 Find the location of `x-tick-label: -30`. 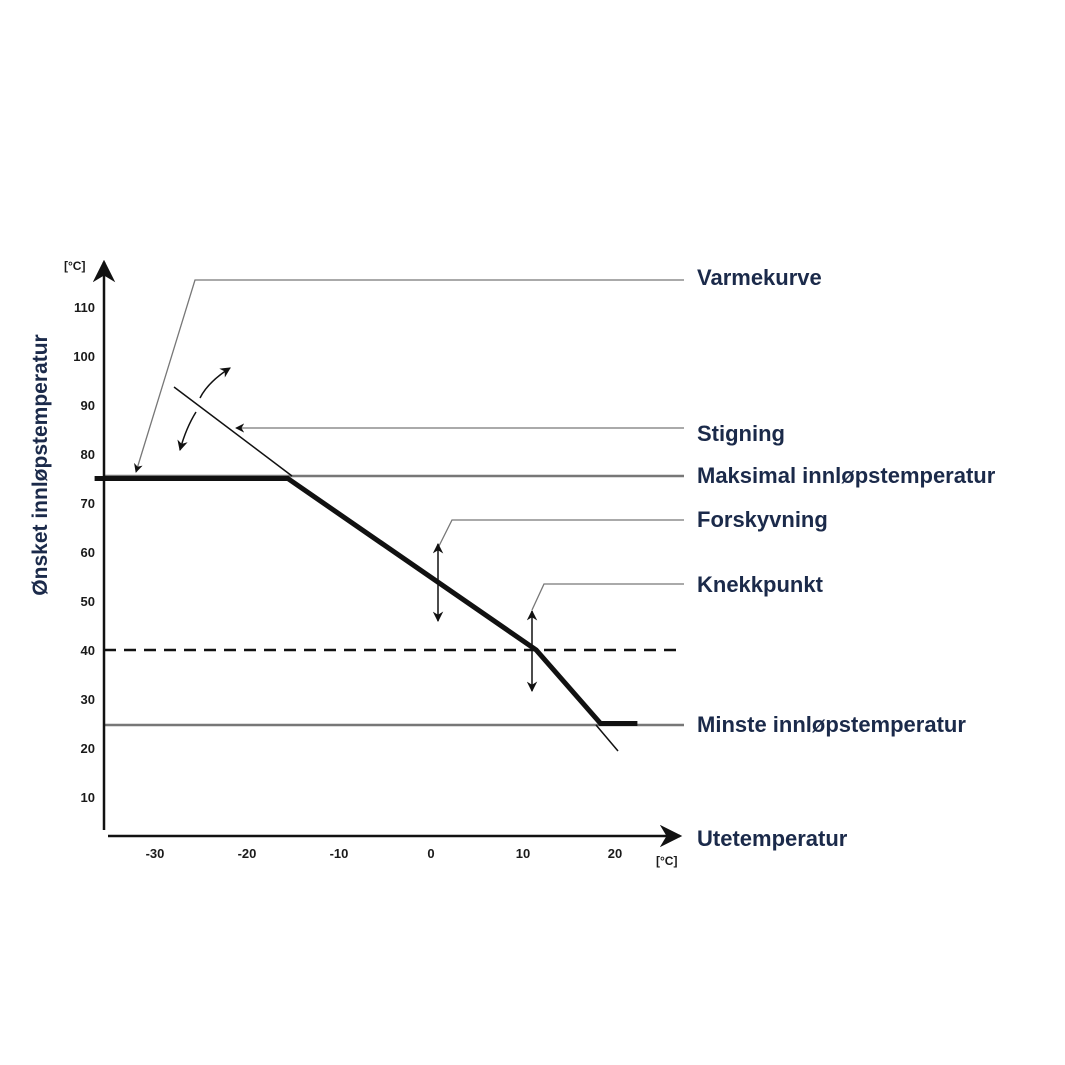

x-tick-label: -30 is located at coordinates (155, 853).